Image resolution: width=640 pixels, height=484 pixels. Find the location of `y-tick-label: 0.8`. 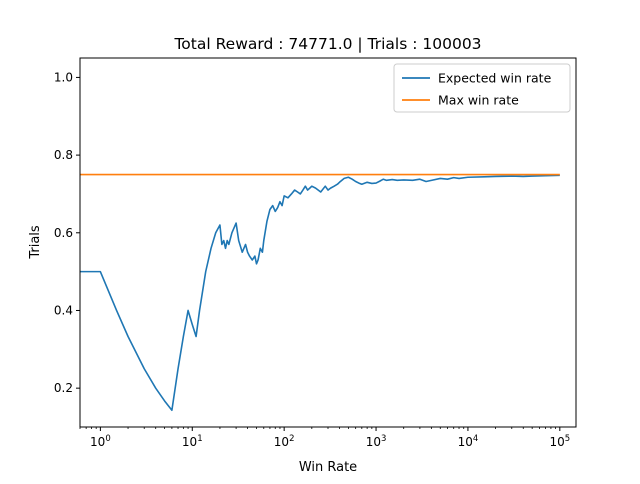

y-tick-label: 0.8 is located at coordinates (63, 155).